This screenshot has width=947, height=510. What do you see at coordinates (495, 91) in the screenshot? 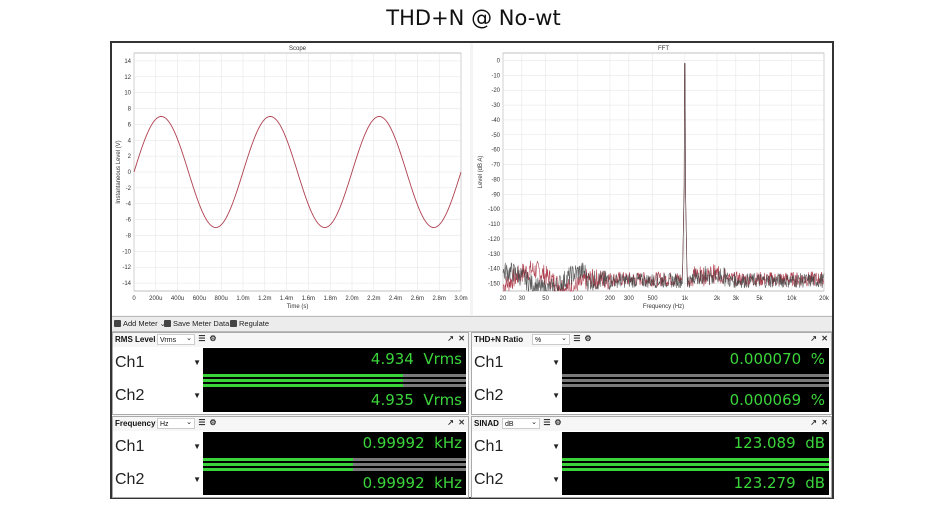
I see `y-tick-label: -20` at bounding box center [495, 91].